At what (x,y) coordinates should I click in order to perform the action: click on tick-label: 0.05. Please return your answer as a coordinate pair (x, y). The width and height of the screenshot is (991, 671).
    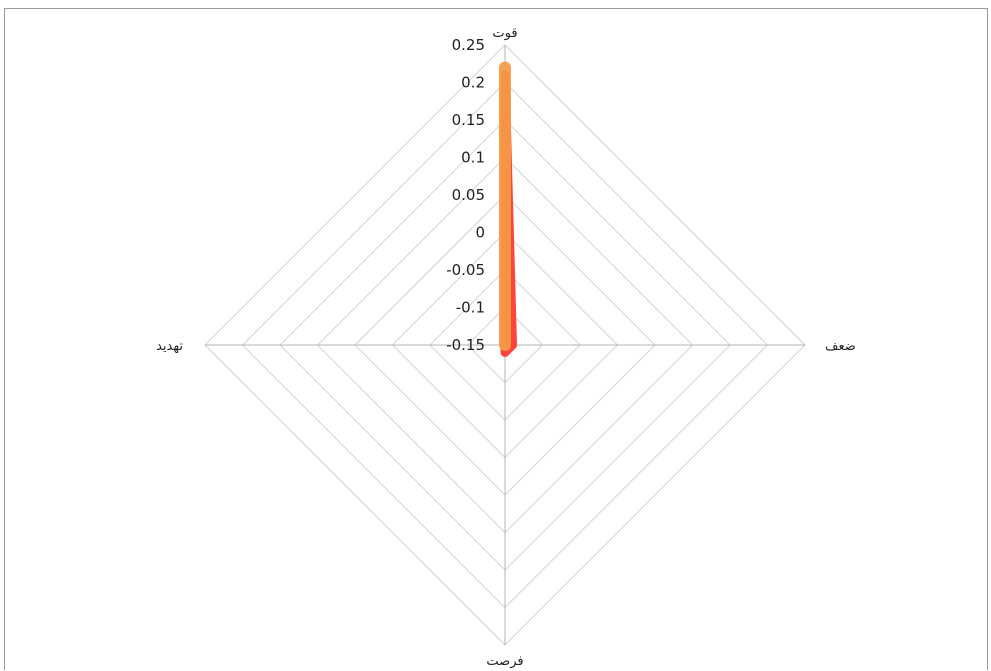
    Looking at the image, I should click on (468, 195).